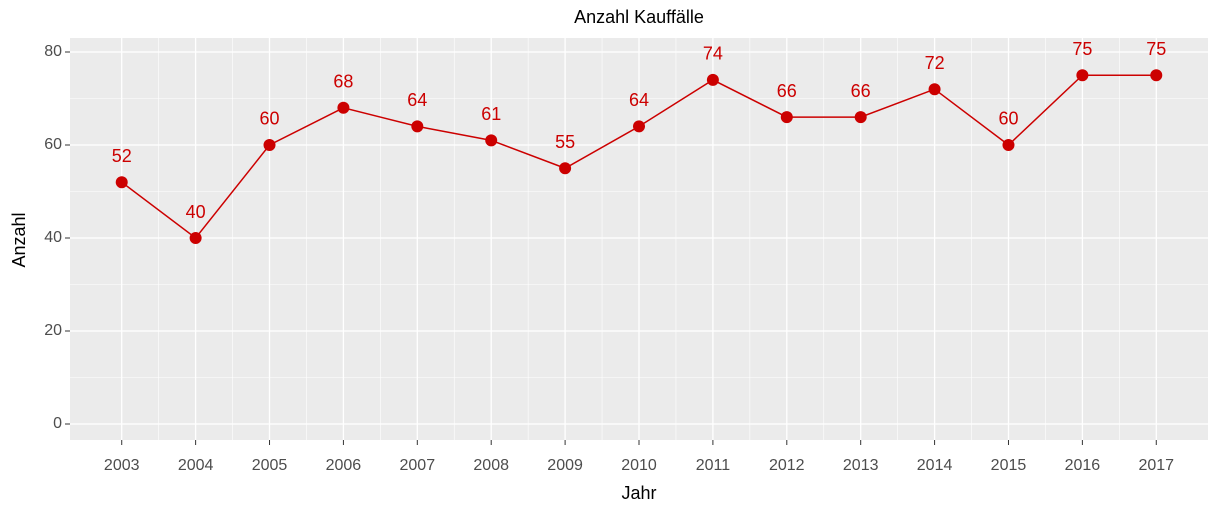  Describe the element at coordinates (1083, 465) in the screenshot. I see `x-tick-label: 2016` at that location.